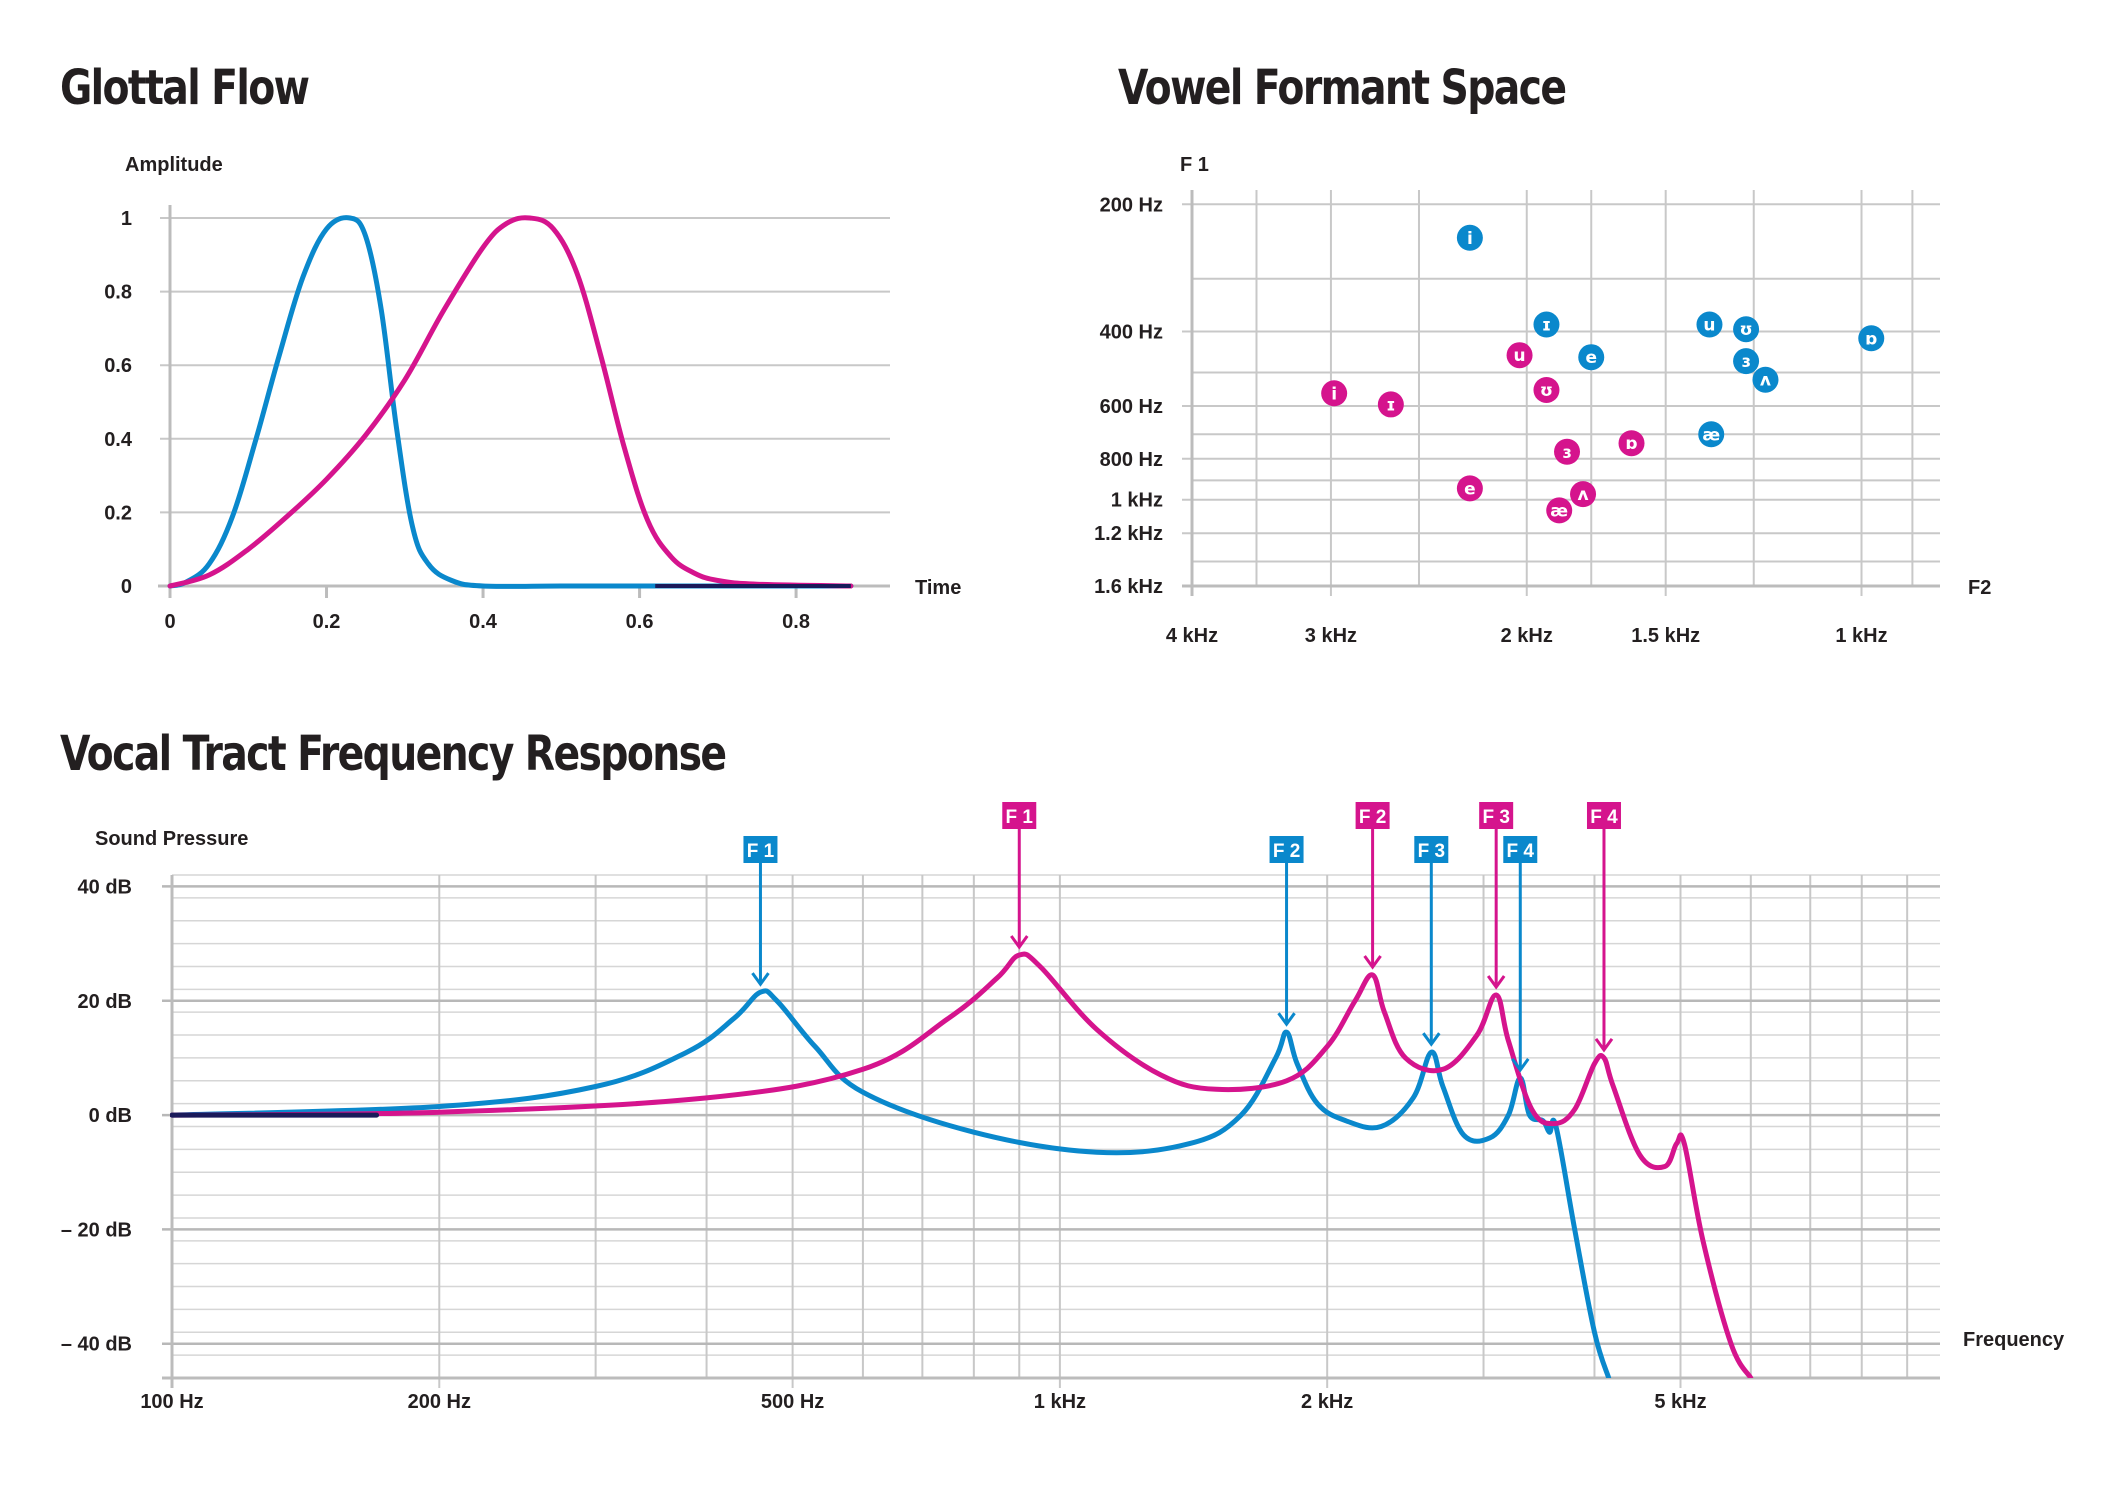 This screenshot has width=2113, height=1500. What do you see at coordinates (1128, 534) in the screenshot?
I see `formant-y-tick: 1.2 kHz` at bounding box center [1128, 534].